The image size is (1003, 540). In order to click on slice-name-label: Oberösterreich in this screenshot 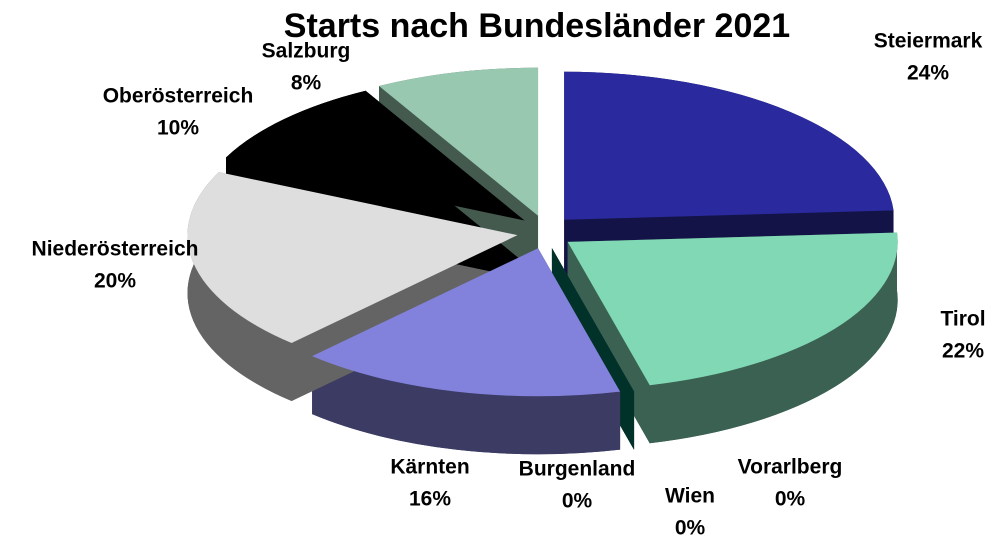, I will do `click(178, 96)`.